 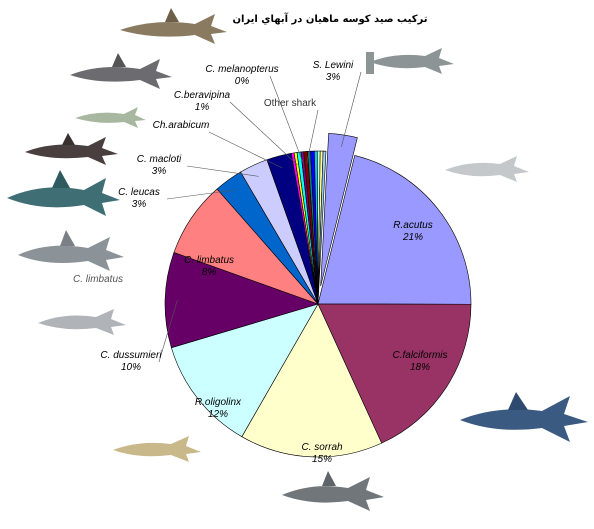 What do you see at coordinates (329, 18) in the screenshot?
I see `chart-title: تركيب صيد كوسه ماهيان در آبهاي ايران` at bounding box center [329, 18].